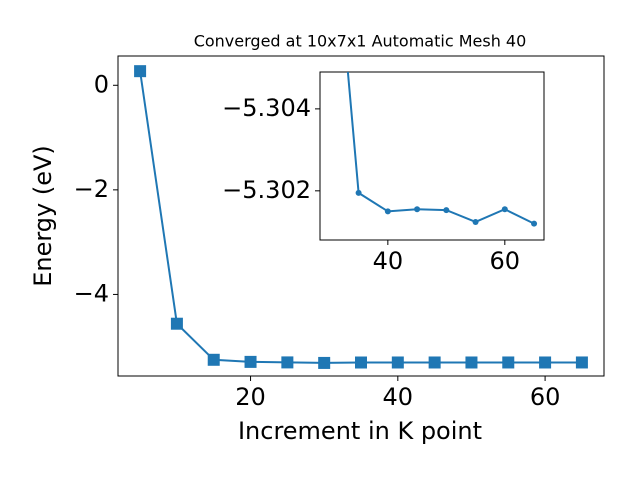 Image resolution: width=640 pixels, height=480 pixels. Describe the element at coordinates (91, 293) in the screenshot. I see `y-tick-label: −4` at that location.